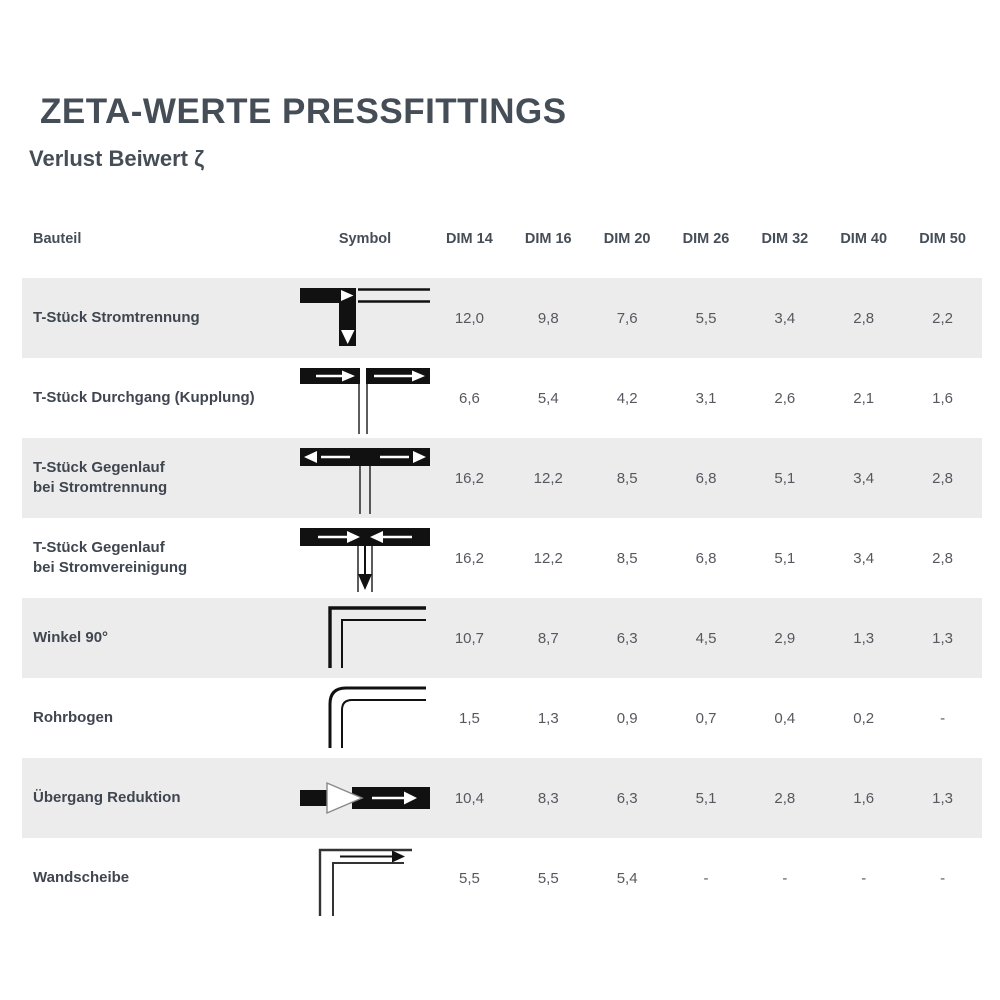  What do you see at coordinates (73, 717) in the screenshot?
I see `fitting-label: Rohrbogen` at bounding box center [73, 717].